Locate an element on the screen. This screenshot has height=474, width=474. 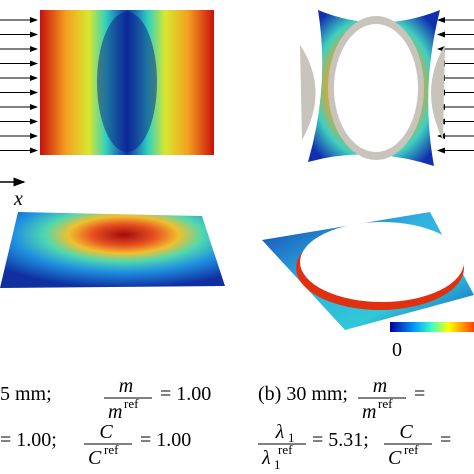
axis-label: x is located at coordinates (18, 199).